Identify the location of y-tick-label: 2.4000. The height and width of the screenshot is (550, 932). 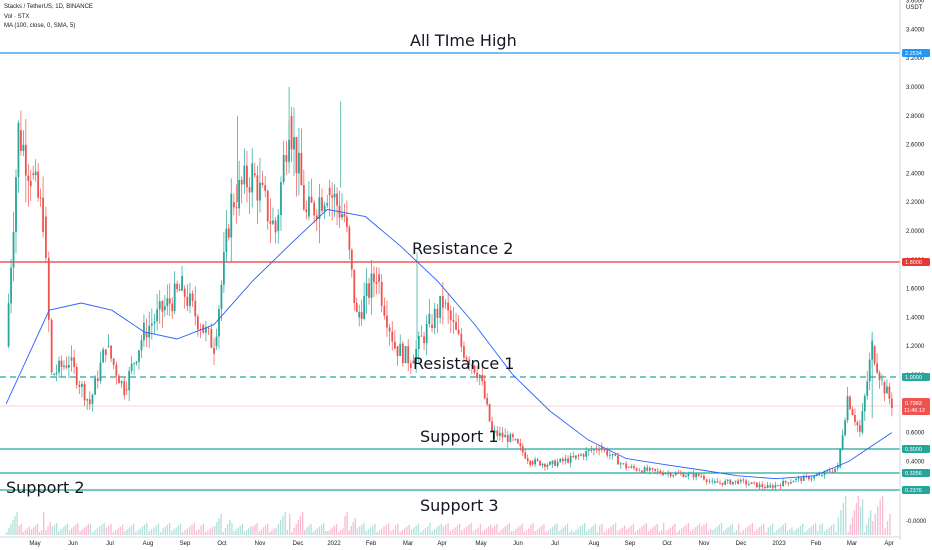
(915, 174).